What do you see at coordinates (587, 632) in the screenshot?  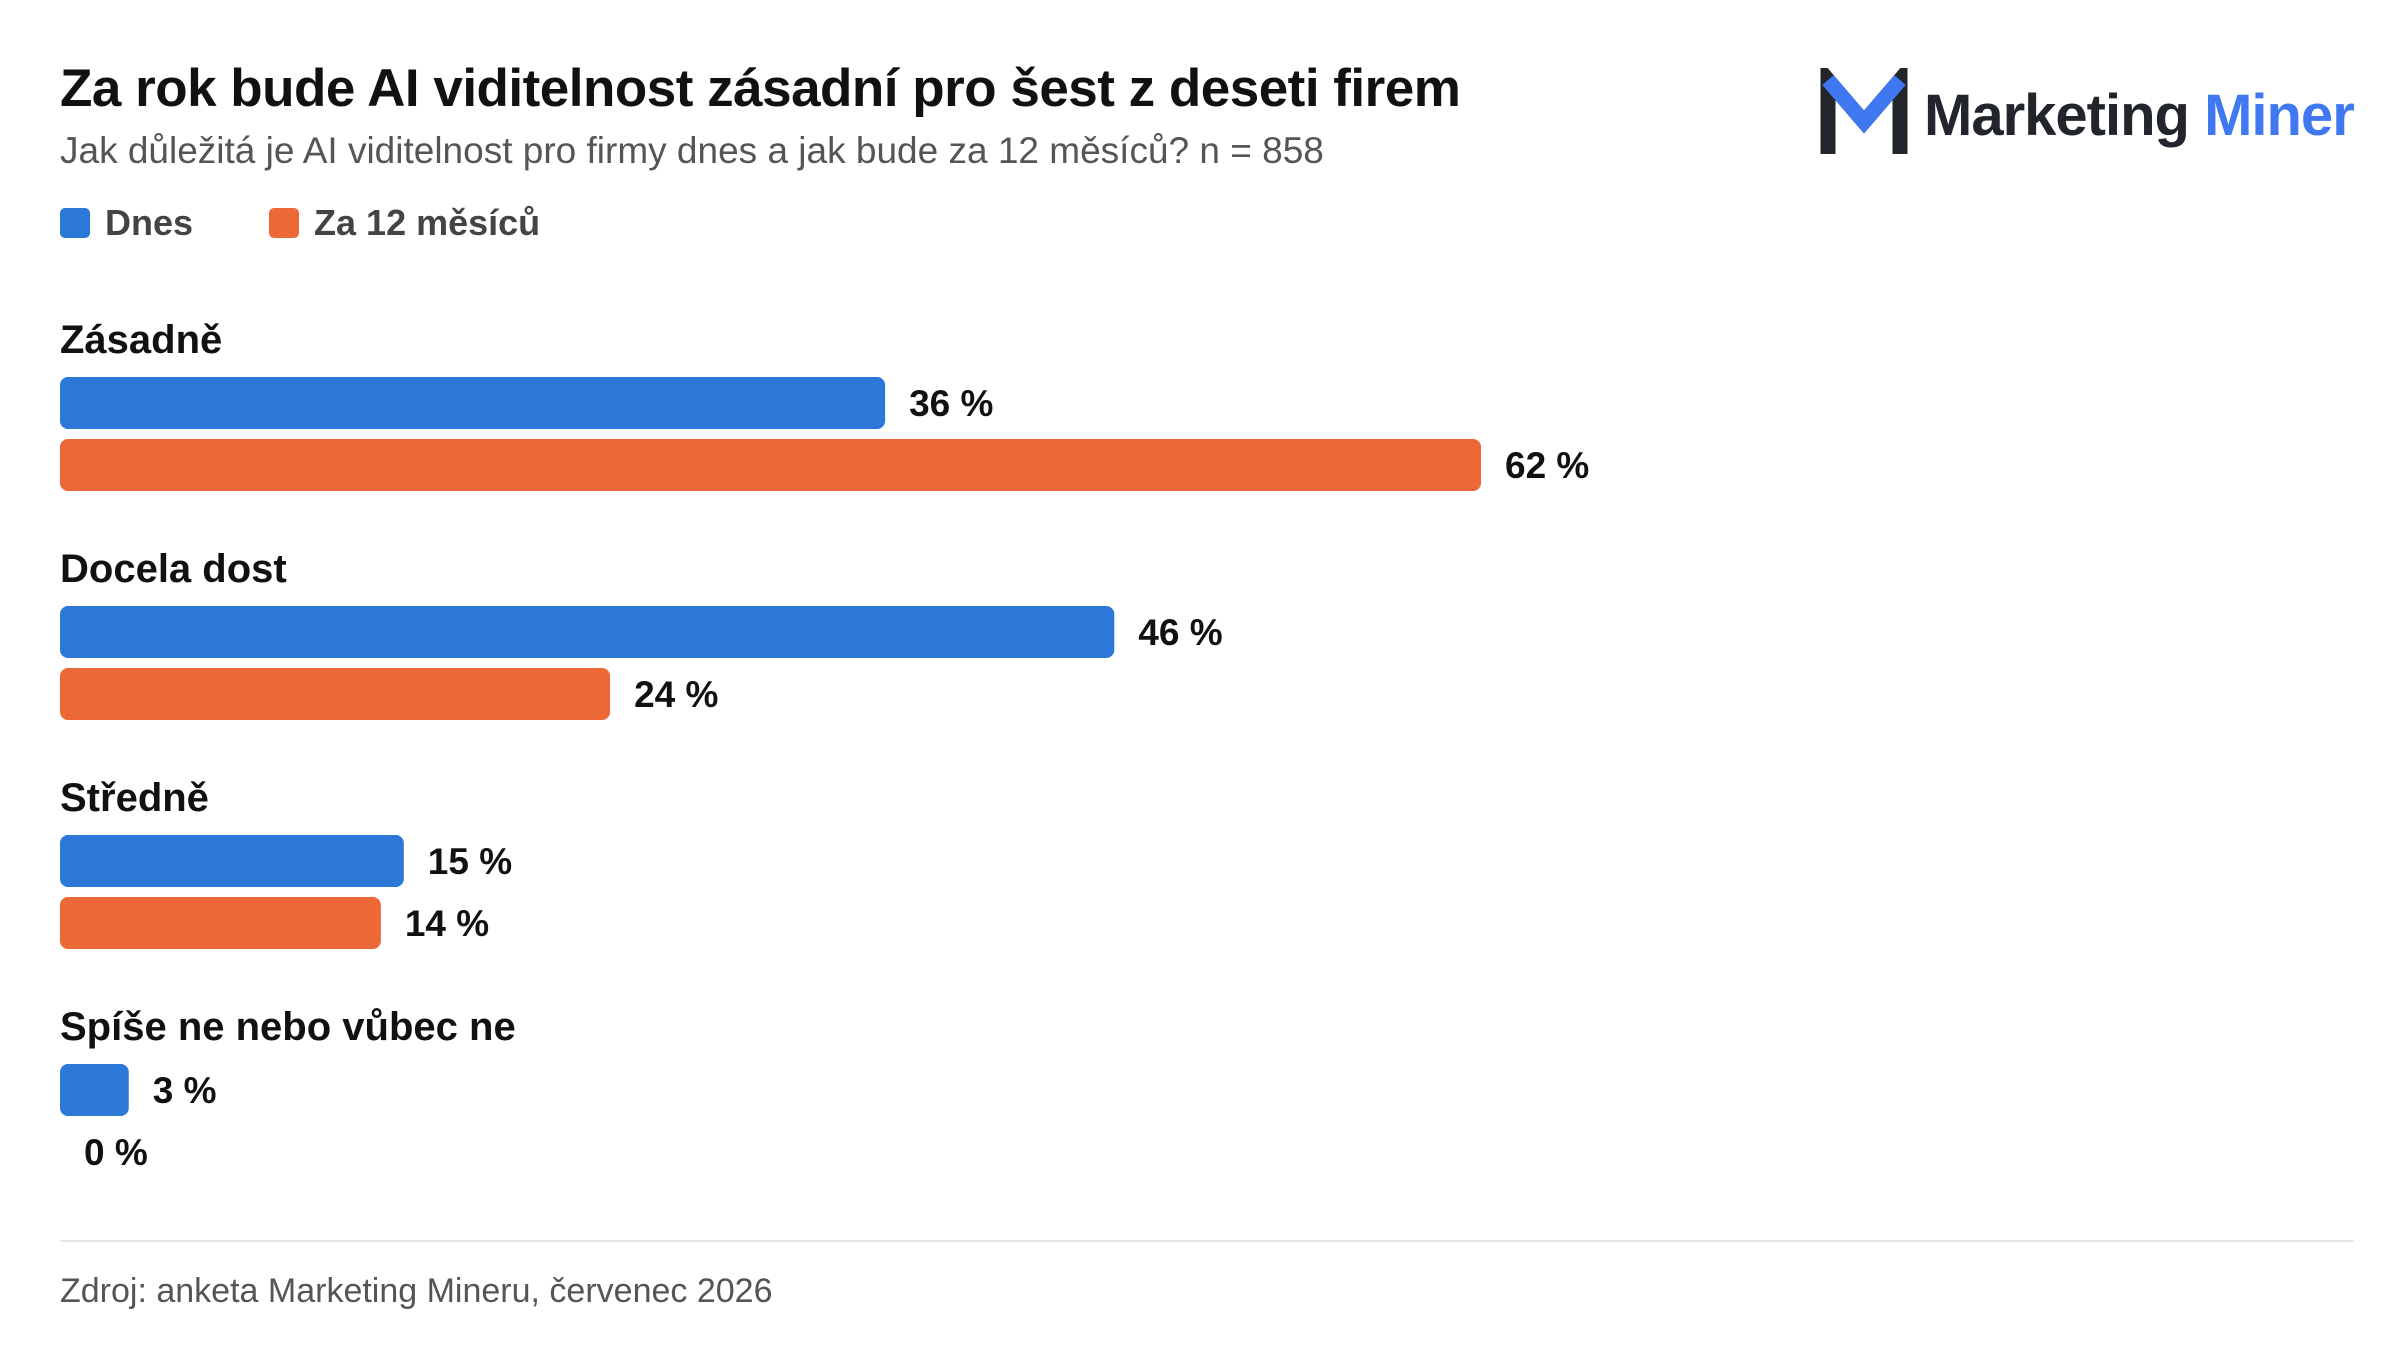 I see `bar-dnes-docela-dost` at bounding box center [587, 632].